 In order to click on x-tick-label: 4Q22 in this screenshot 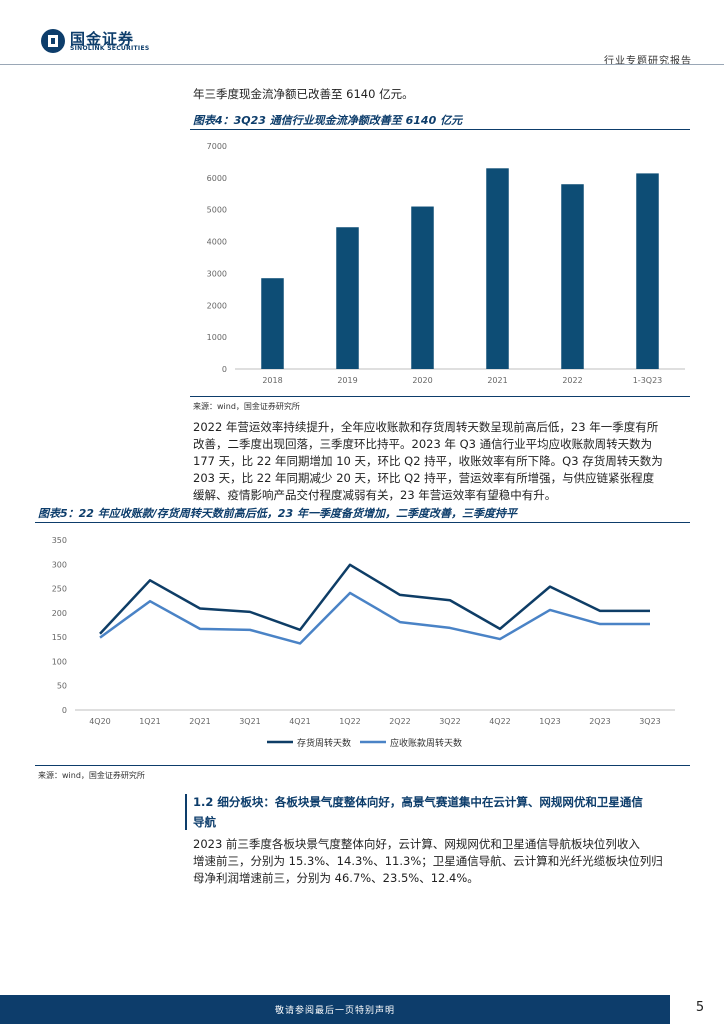, I will do `click(500, 721)`.